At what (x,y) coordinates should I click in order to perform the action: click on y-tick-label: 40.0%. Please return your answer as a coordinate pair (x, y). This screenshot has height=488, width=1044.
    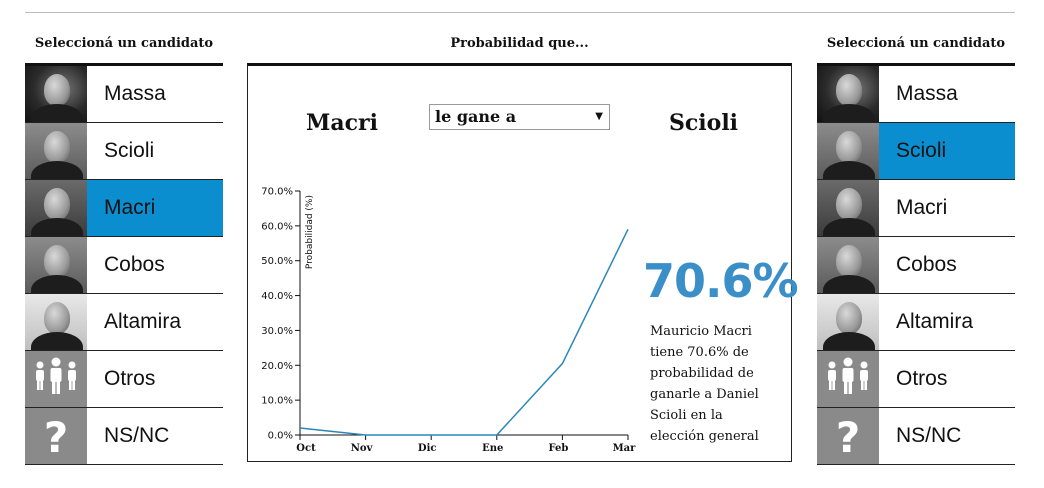
    Looking at the image, I should click on (277, 296).